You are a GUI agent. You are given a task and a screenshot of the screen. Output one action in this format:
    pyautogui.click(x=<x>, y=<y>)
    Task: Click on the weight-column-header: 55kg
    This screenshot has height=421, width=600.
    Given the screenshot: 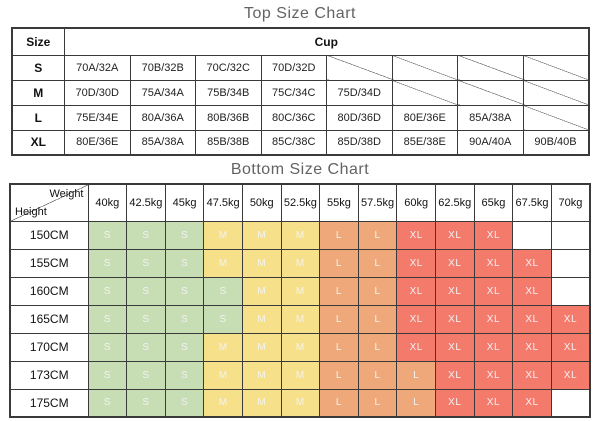 What is the action you would take?
    pyautogui.click(x=339, y=202)
    